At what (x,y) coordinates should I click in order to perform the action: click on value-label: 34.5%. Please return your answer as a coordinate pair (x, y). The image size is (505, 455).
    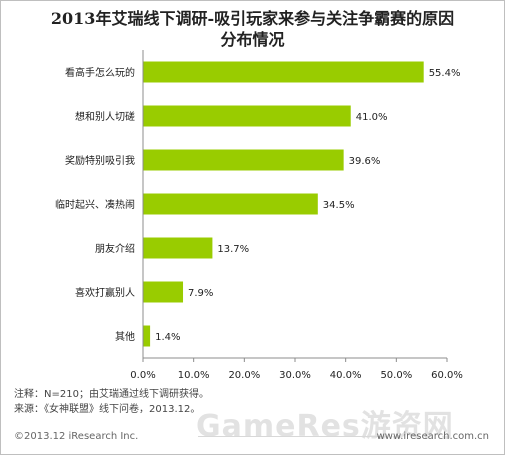
    Looking at the image, I should click on (339, 205).